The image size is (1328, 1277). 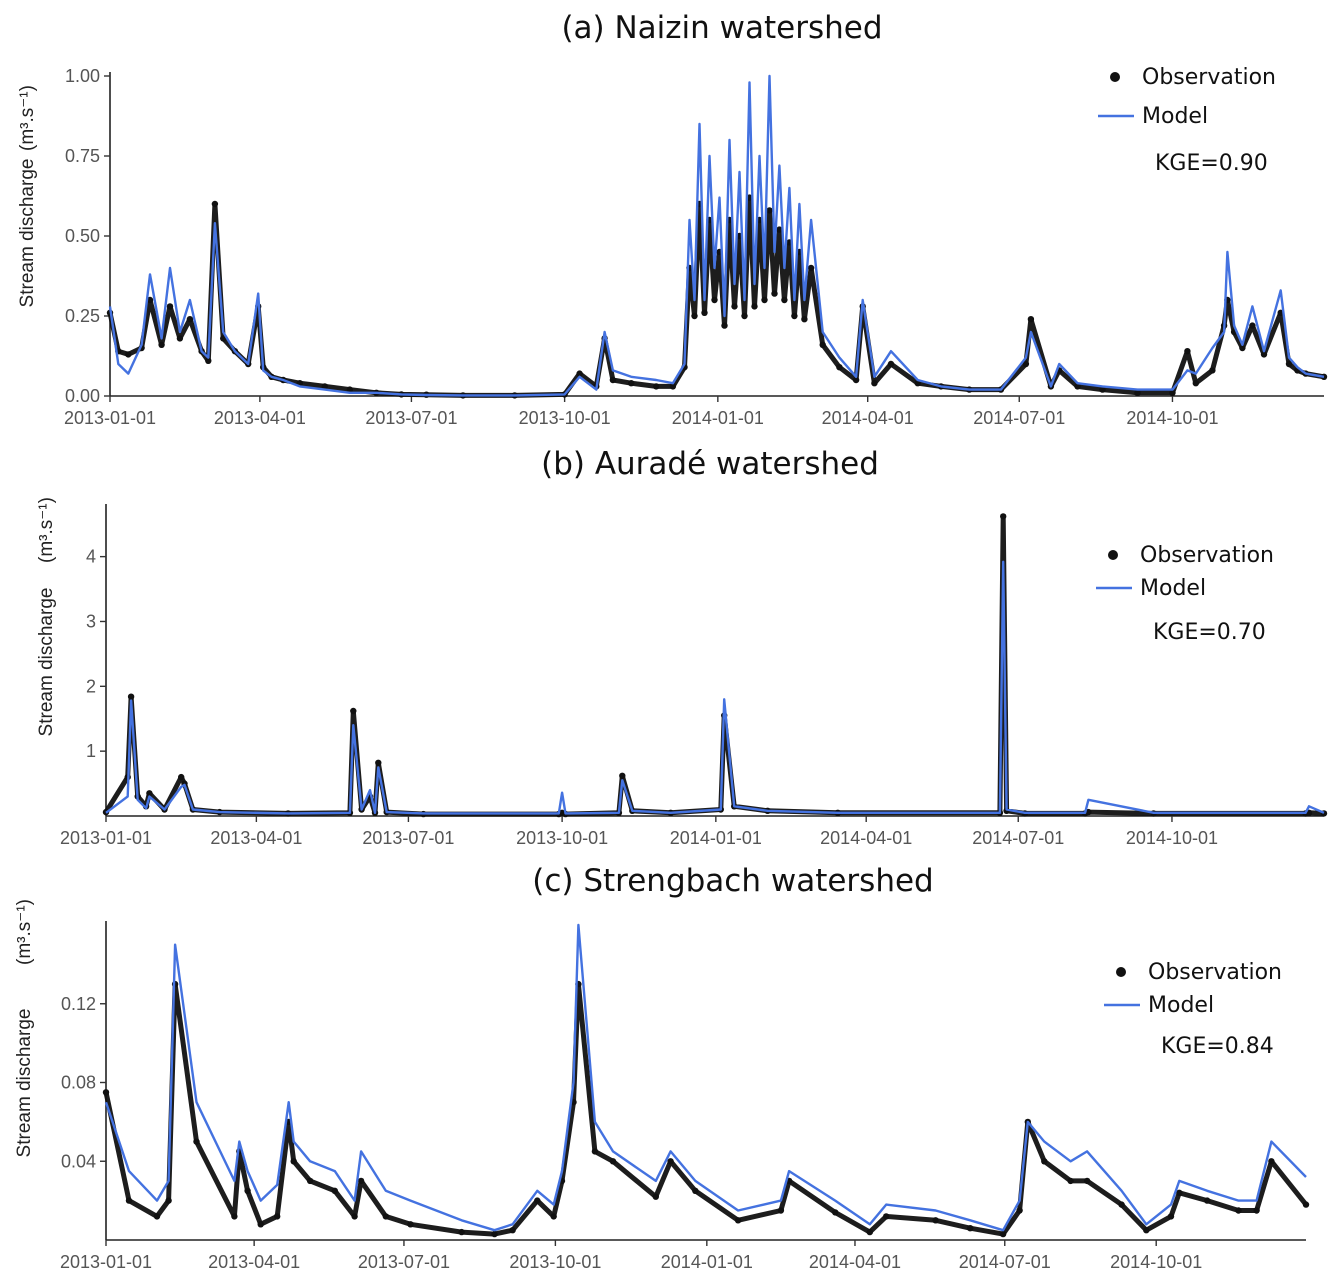 What do you see at coordinates (78, 1083) in the screenshot?
I see `y-tick-label: 0.08` at bounding box center [78, 1083].